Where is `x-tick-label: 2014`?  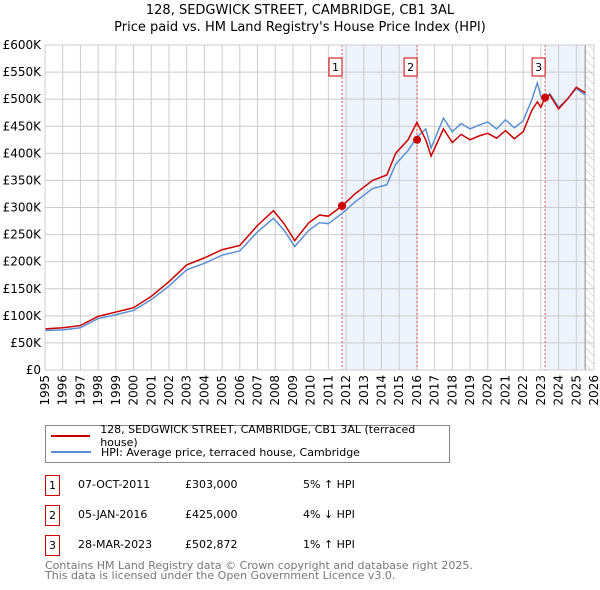 x-tick-label: 2014 is located at coordinates (381, 390).